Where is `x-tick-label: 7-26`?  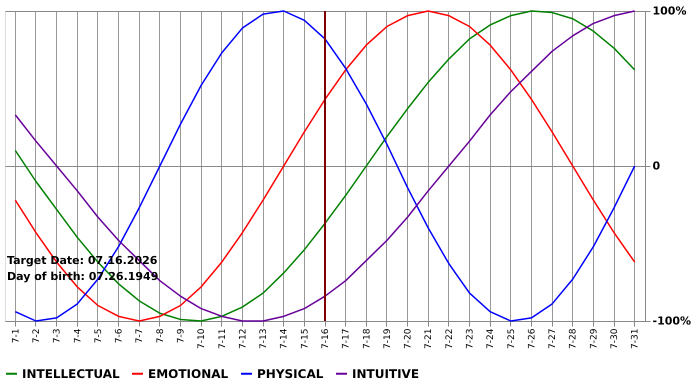 x-tick-label: 7-26 is located at coordinates (532, 338).